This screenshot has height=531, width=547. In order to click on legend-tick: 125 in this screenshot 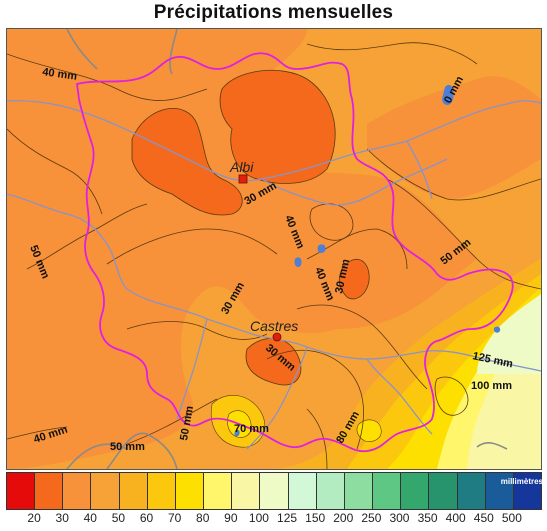, I will do `click(287, 518)`.